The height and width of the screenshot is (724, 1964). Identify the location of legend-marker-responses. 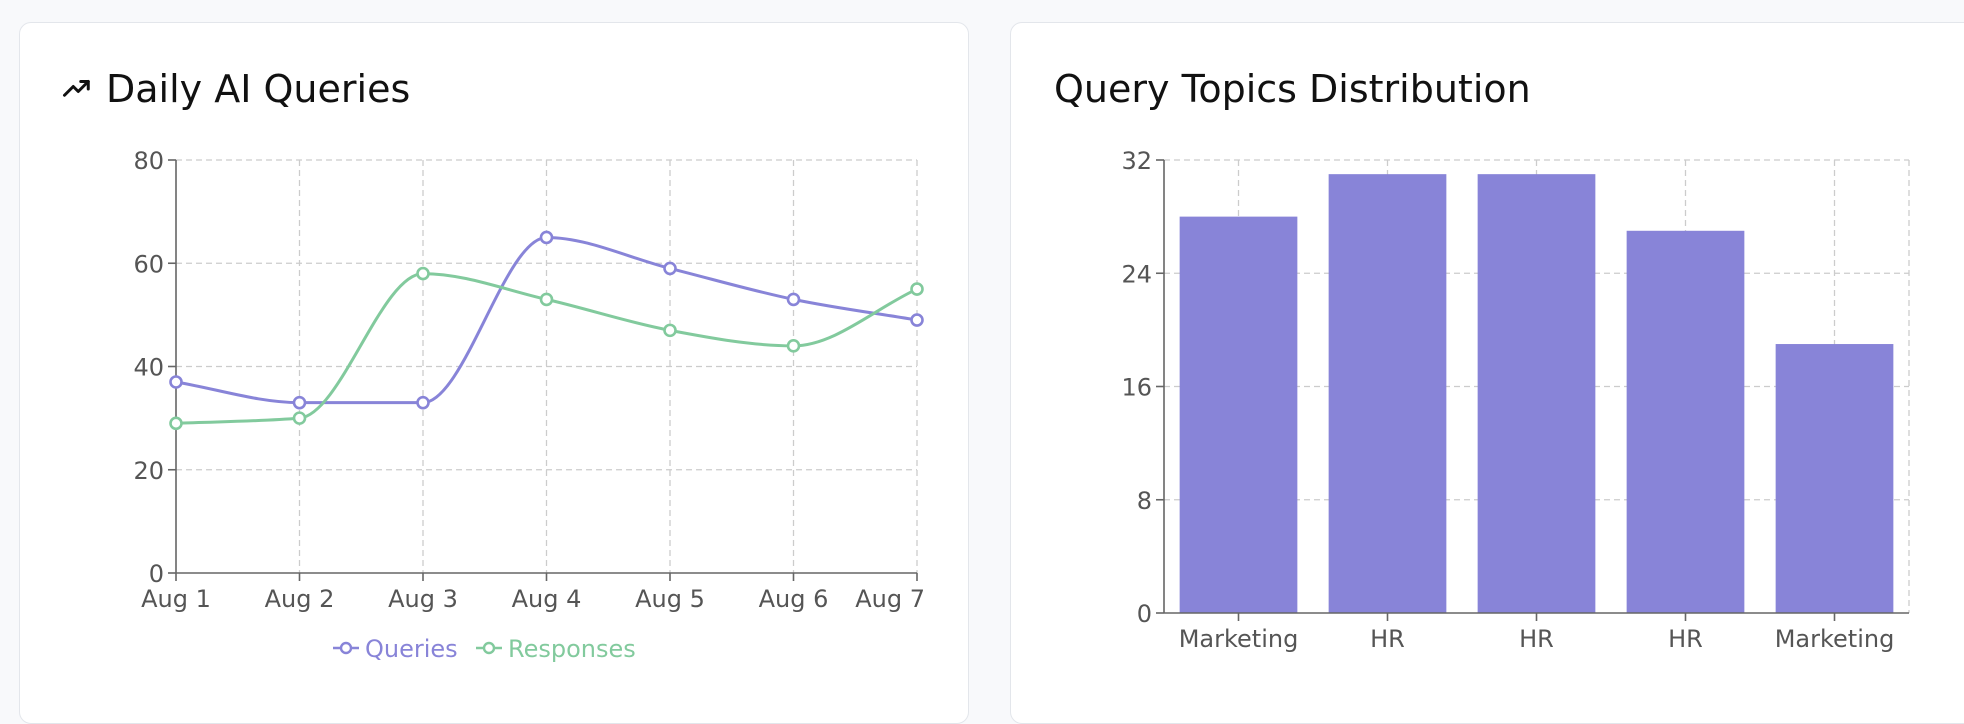
(489, 648).